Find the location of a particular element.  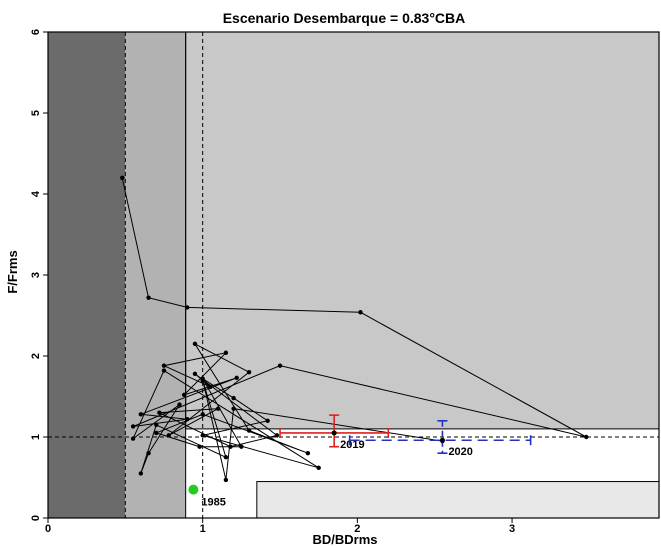

projection-2020-label: 2020 is located at coordinates (460, 452).